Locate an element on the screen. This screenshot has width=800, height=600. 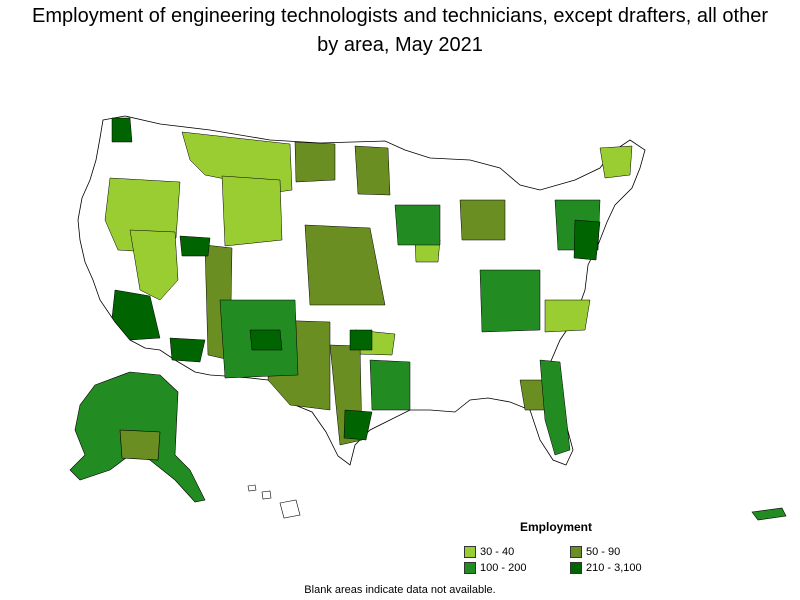
legend-title: Employment is located at coordinates (556, 527).